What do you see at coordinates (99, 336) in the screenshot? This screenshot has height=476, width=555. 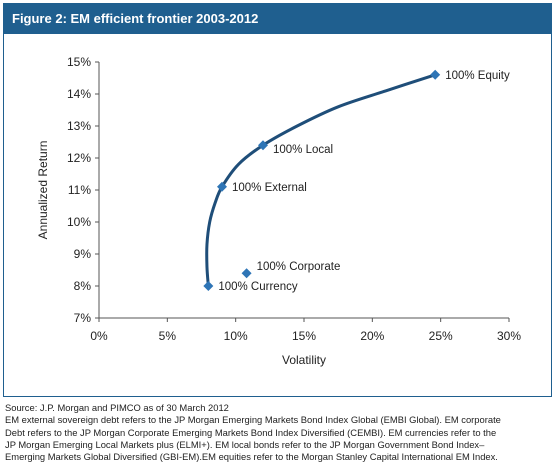 I see `x-tick-label: 0%` at bounding box center [99, 336].